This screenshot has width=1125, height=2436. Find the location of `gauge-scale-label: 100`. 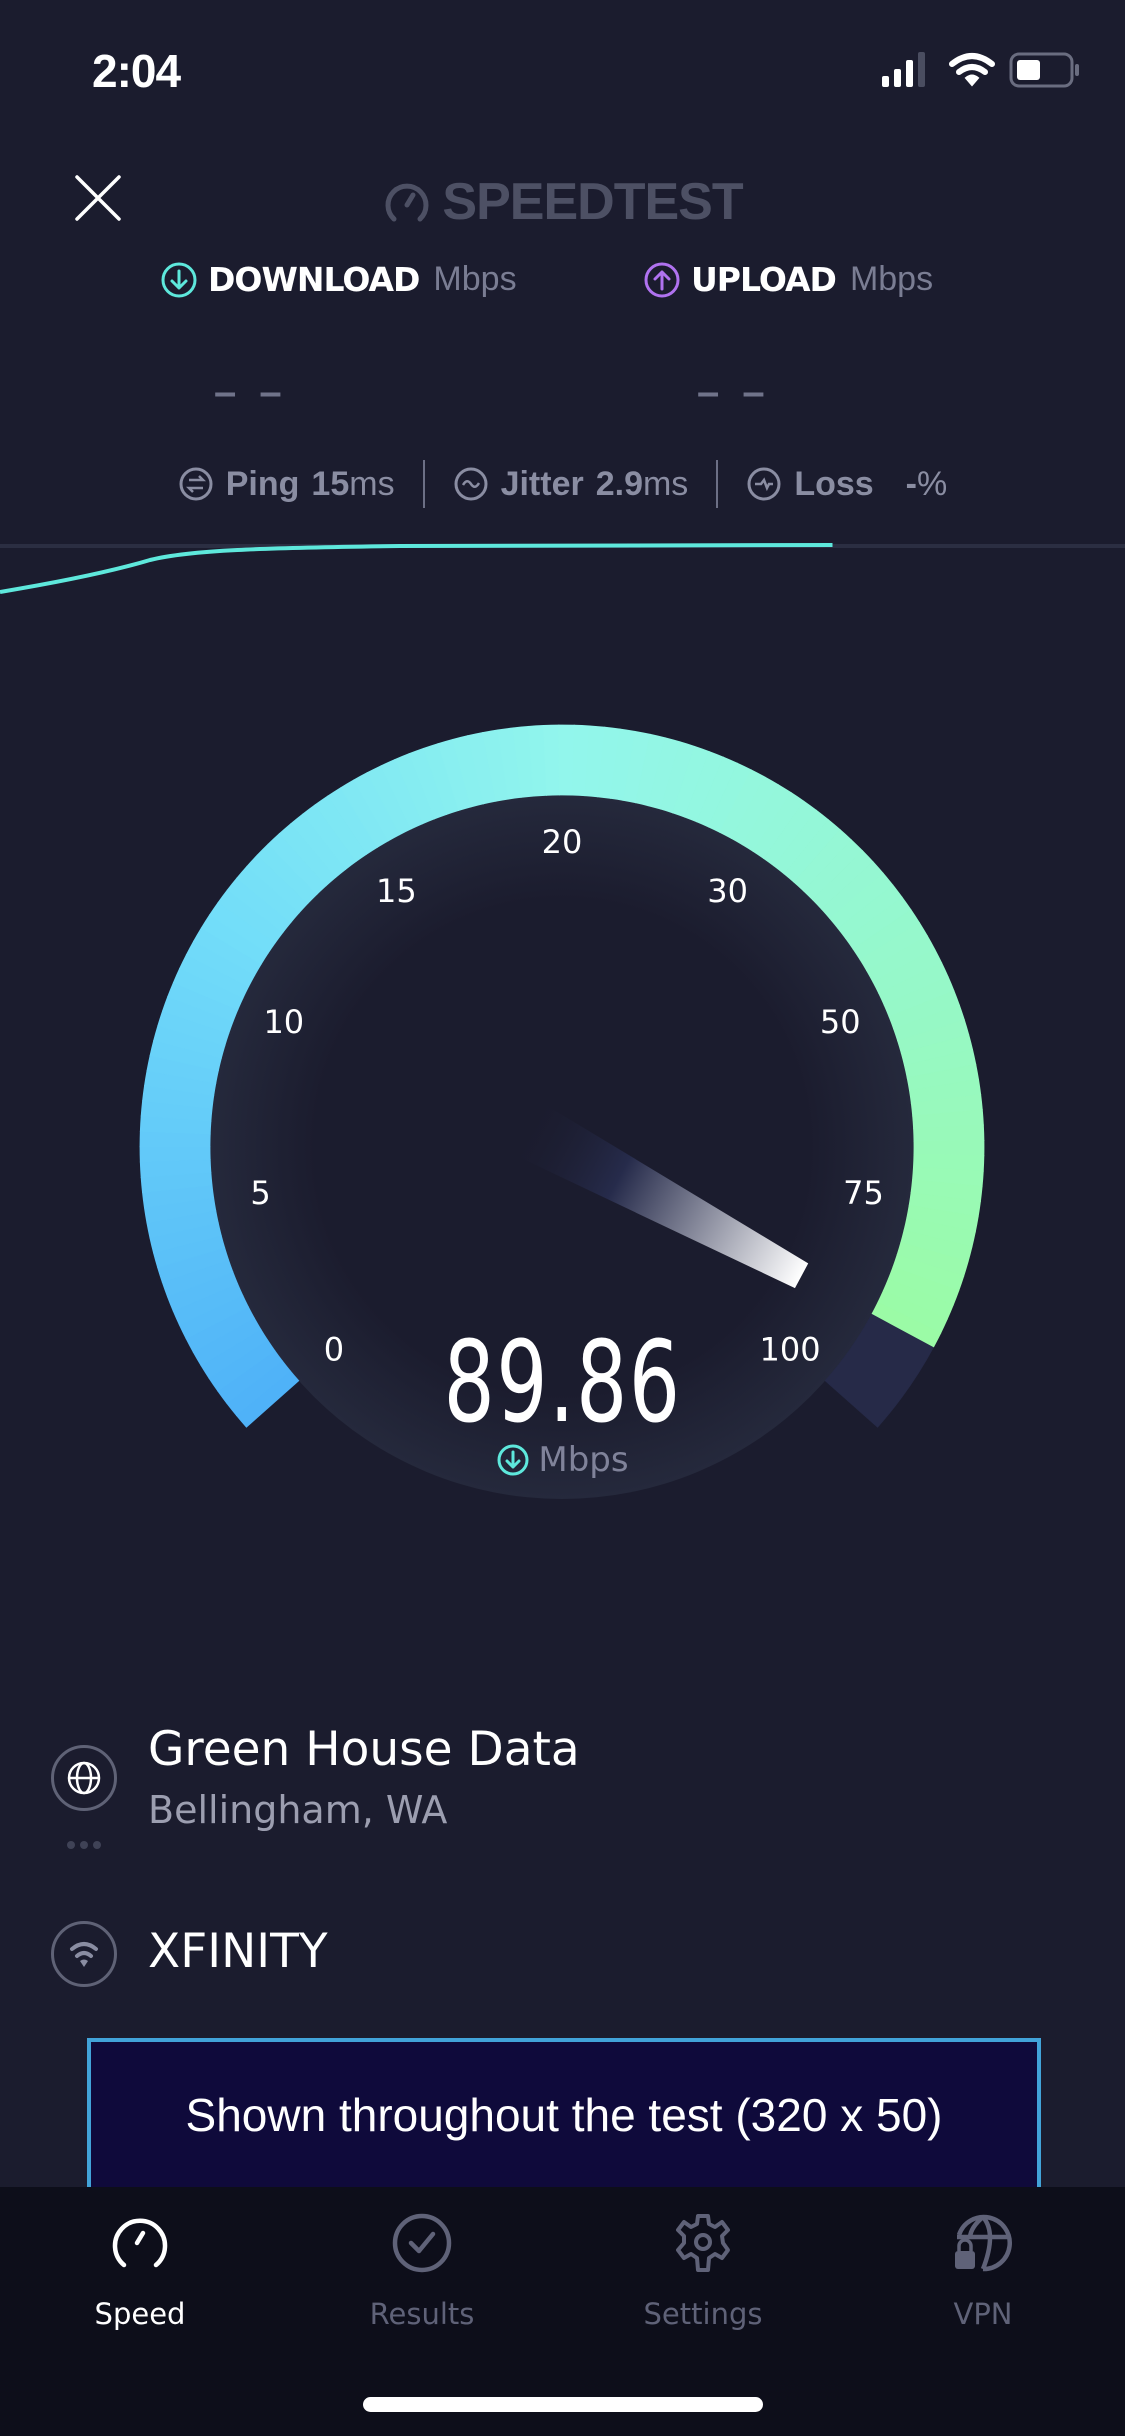

gauge-scale-label: 100 is located at coordinates (790, 1349).